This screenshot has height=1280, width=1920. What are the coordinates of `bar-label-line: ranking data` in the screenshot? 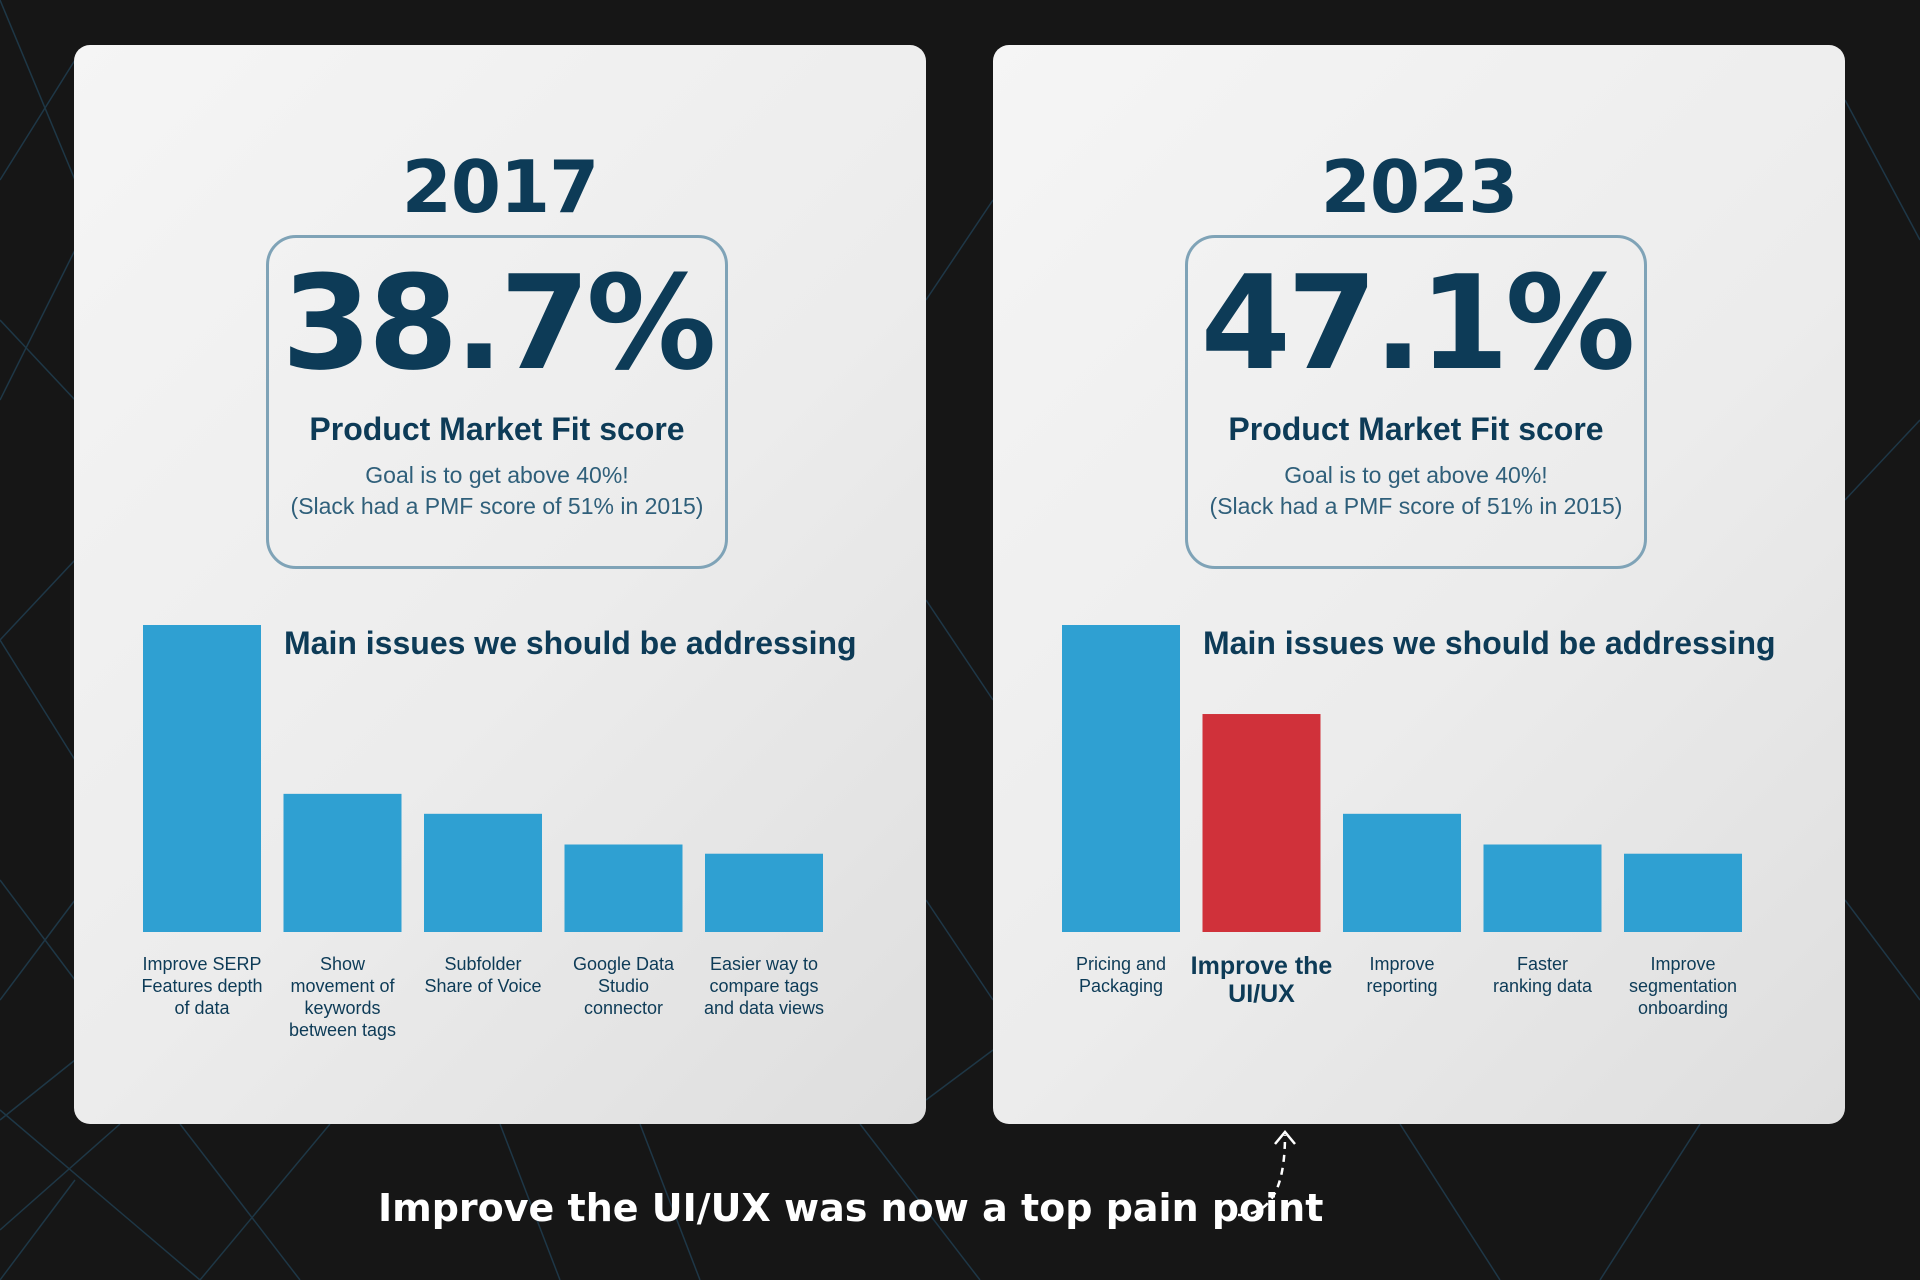 It's located at (1543, 986).